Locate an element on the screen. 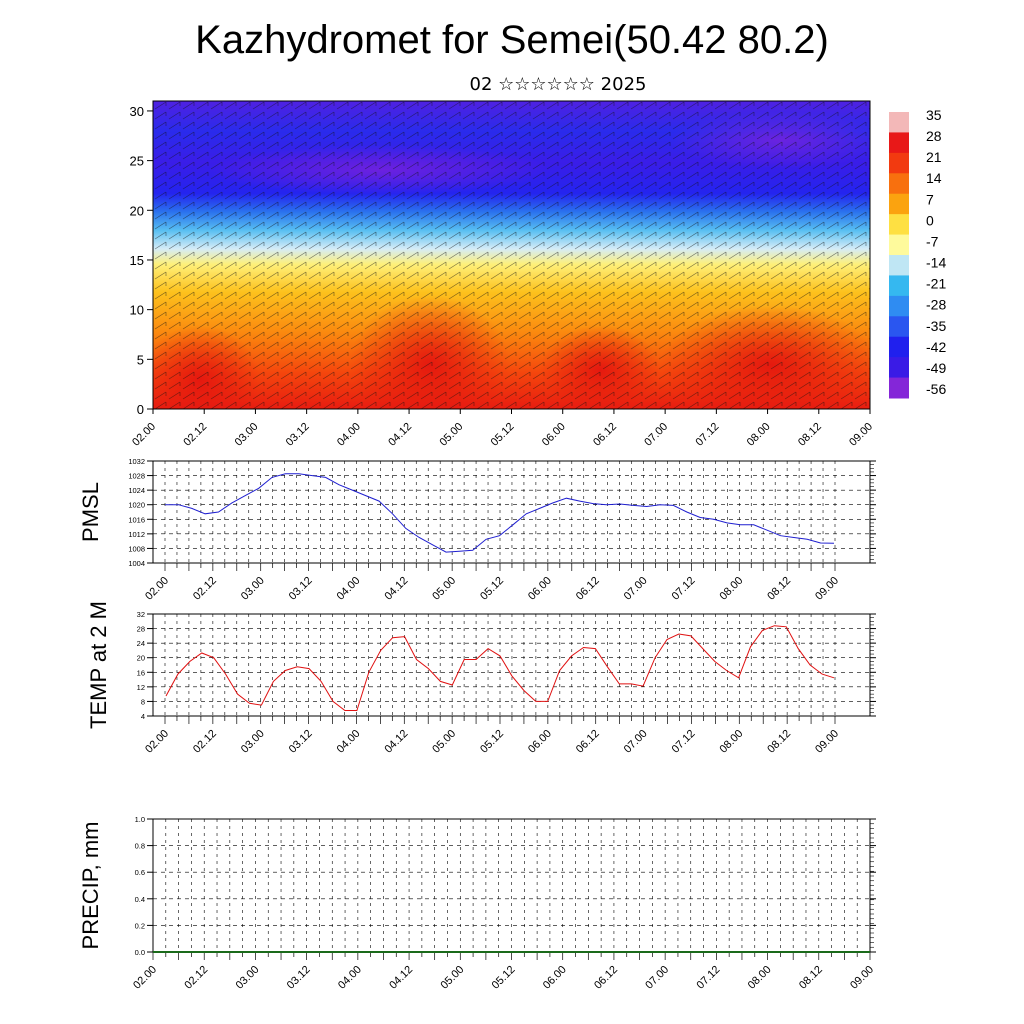  y-tick-label: 0.6 is located at coordinates (140, 872).